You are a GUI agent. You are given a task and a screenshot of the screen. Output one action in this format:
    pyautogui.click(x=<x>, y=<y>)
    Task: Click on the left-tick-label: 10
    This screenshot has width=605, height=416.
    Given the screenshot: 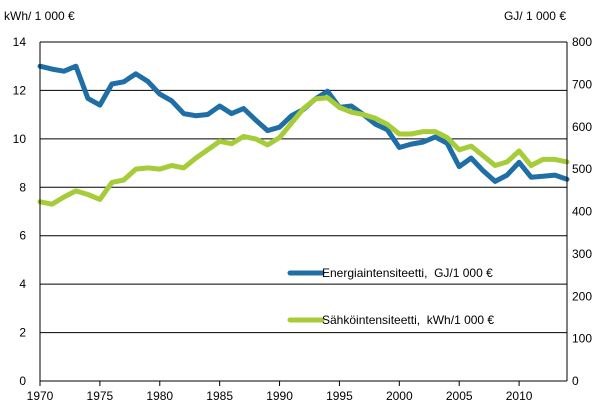 What is the action you would take?
    pyautogui.click(x=20, y=139)
    